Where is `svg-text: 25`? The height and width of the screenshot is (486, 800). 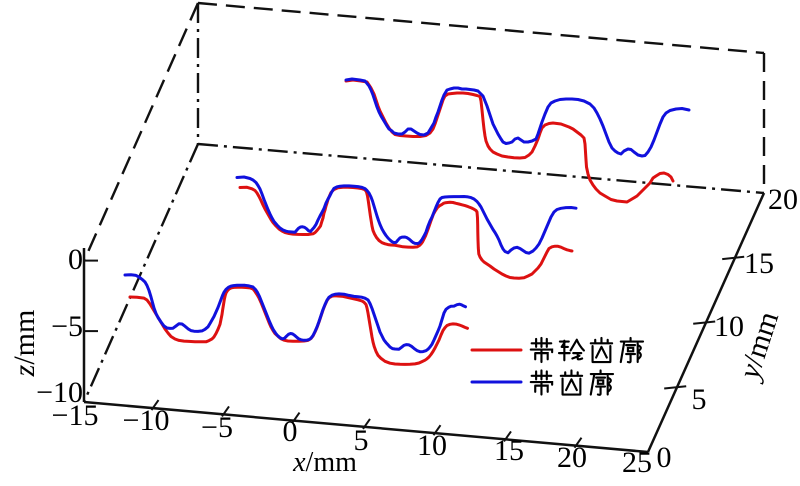 svg-text: 25 is located at coordinates (637, 462).